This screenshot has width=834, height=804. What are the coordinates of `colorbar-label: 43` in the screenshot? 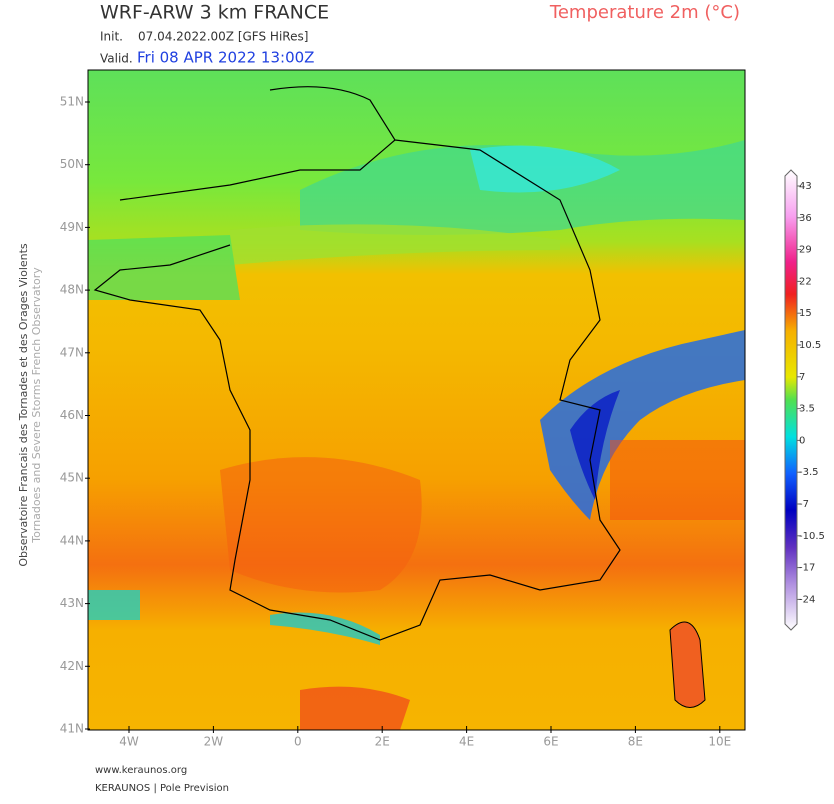 It's located at (805, 186).